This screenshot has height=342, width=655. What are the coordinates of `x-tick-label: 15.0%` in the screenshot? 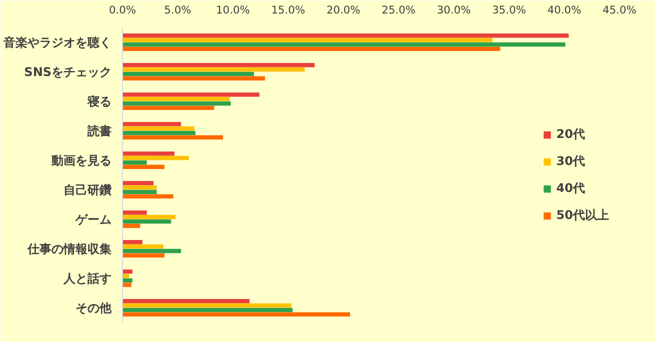 It's located at (288, 10).